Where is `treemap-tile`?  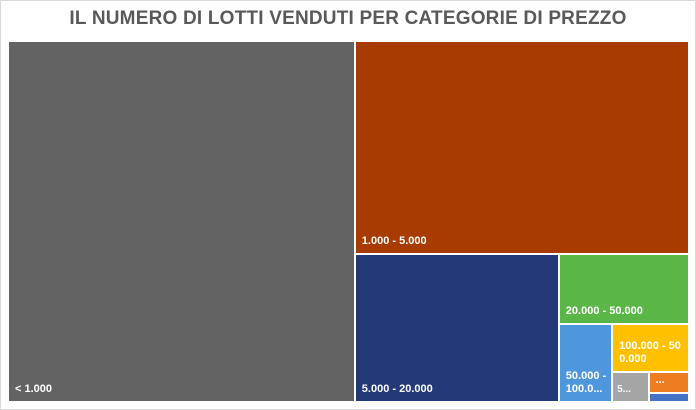
treemap-tile is located at coordinates (668, 397).